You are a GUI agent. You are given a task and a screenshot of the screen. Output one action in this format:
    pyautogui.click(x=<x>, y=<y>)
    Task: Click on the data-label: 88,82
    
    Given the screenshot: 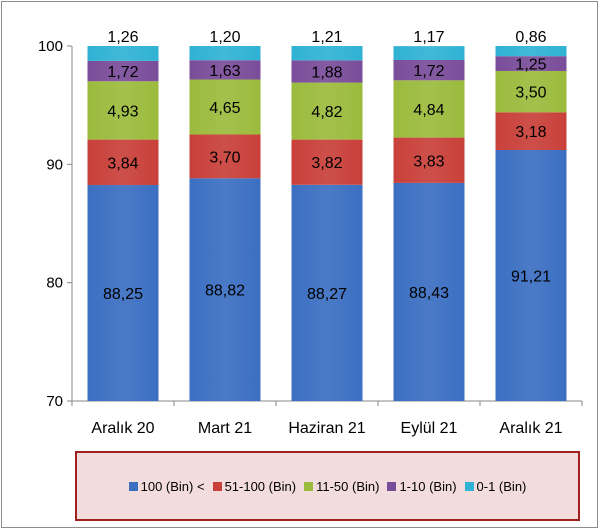 What is the action you would take?
    pyautogui.click(x=225, y=291)
    